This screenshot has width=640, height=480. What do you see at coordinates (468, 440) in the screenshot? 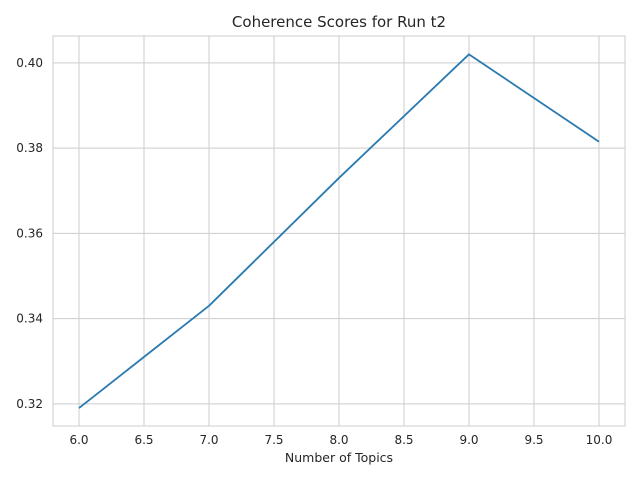
I see `x-tick-label: 9.0` at bounding box center [468, 440].